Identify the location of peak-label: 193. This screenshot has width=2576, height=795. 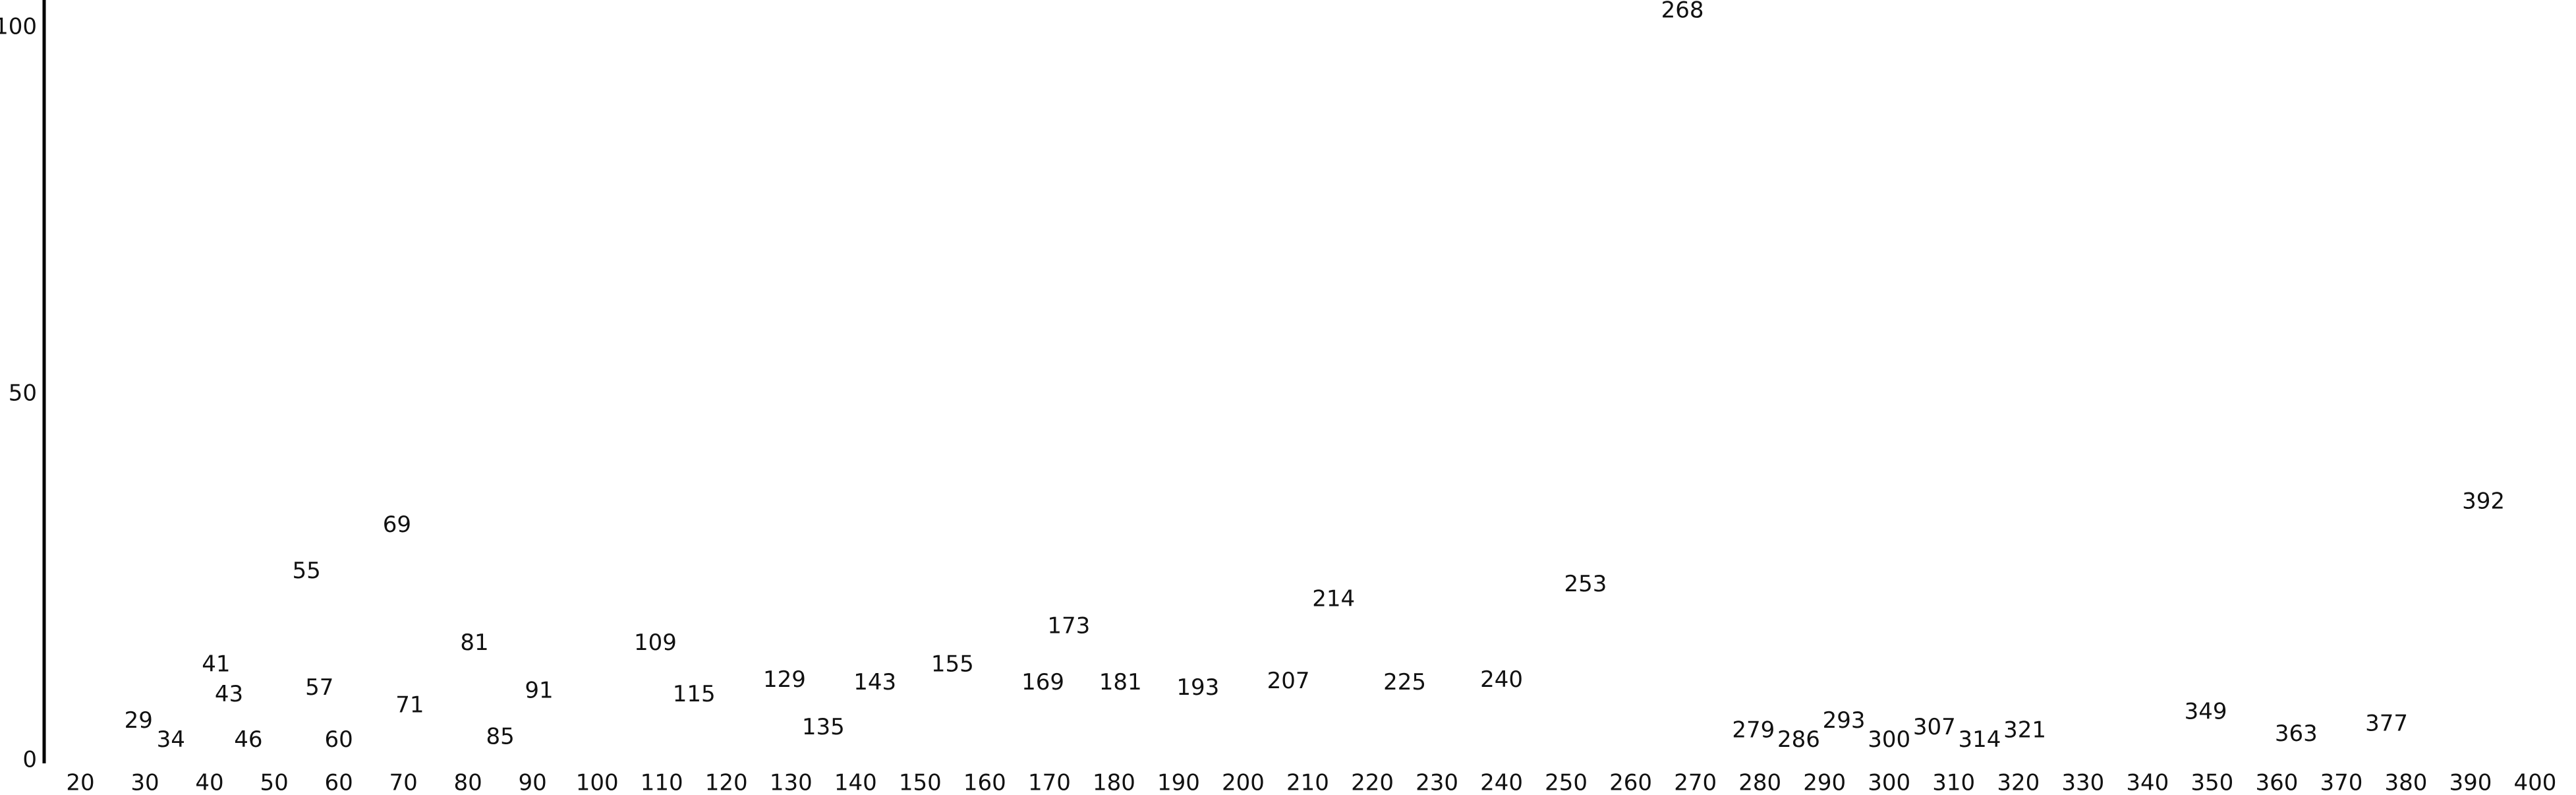
(1198, 687).